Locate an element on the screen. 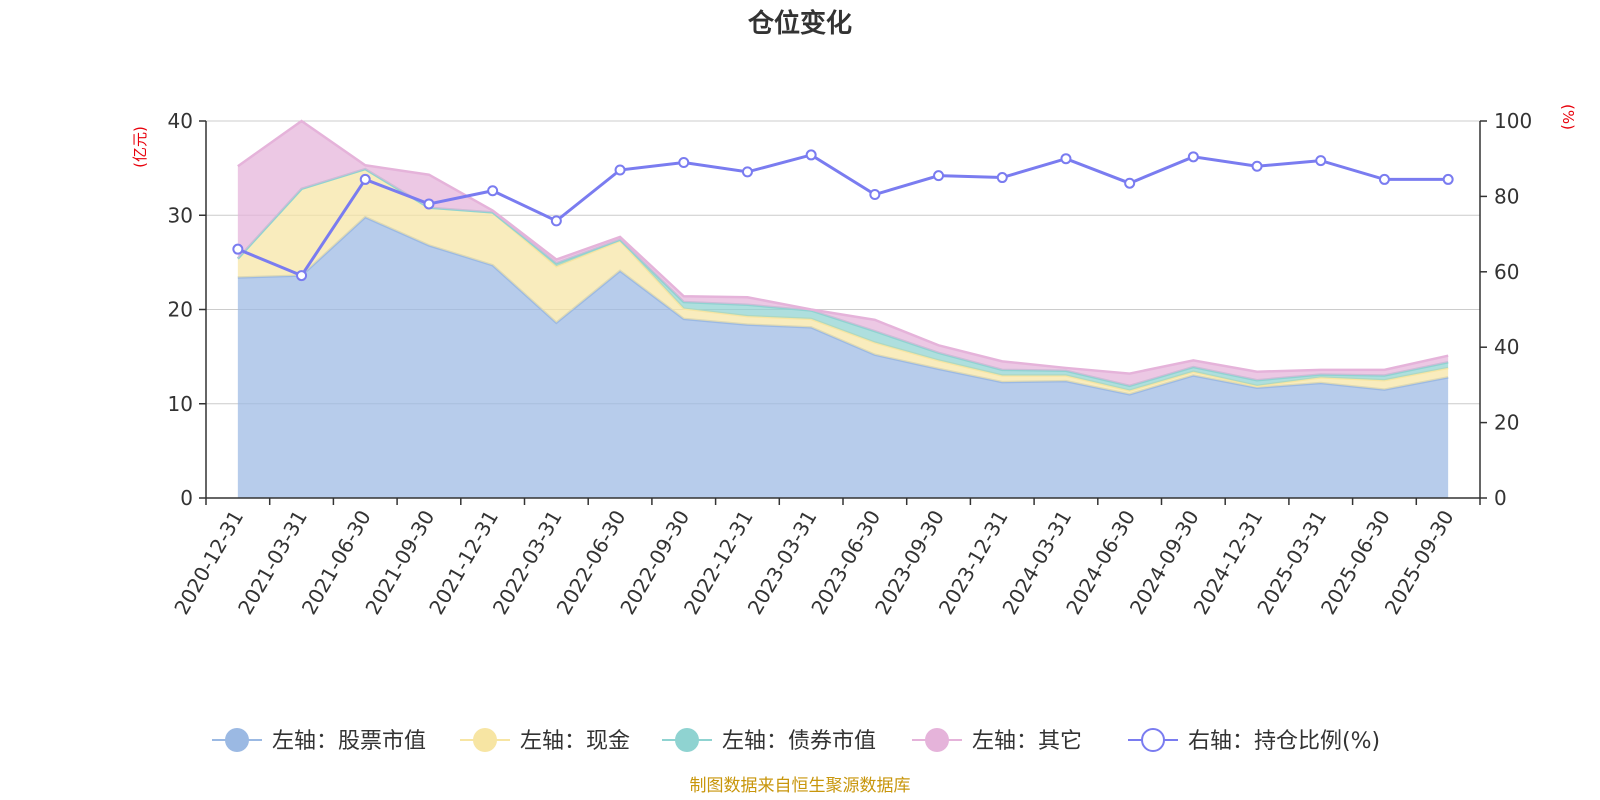 Image resolution: width=1600 pixels, height=800 pixels. line-layer is located at coordinates (843, 215).